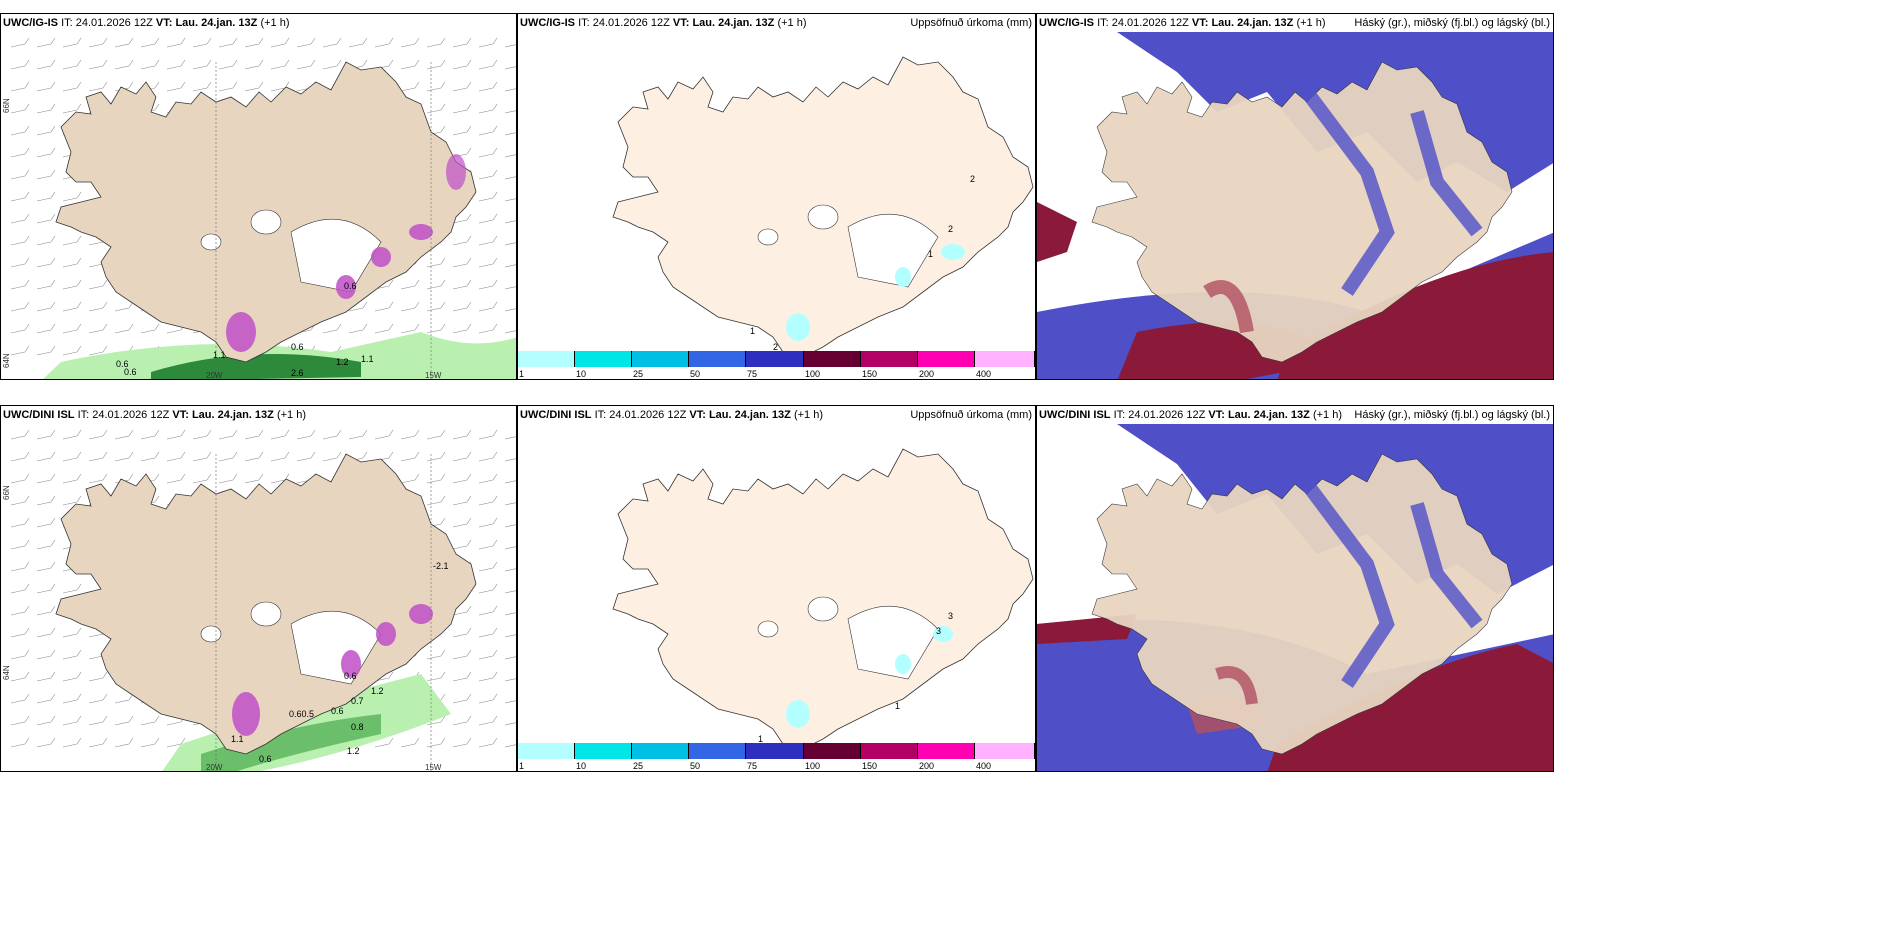  What do you see at coordinates (1410, 707) in the screenshot?
I see `highcloud-area` at bounding box center [1410, 707].